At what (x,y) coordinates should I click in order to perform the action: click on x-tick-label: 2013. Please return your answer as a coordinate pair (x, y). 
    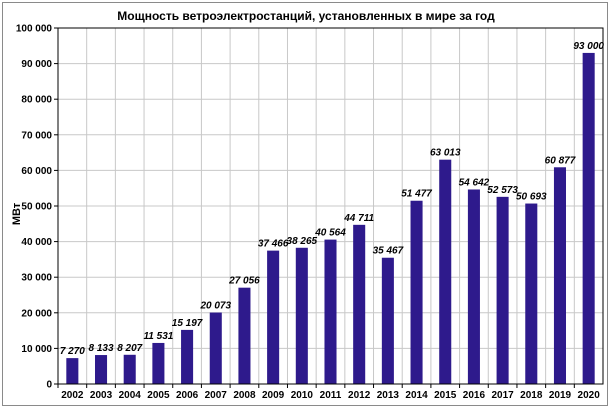
    Looking at the image, I should click on (388, 395).